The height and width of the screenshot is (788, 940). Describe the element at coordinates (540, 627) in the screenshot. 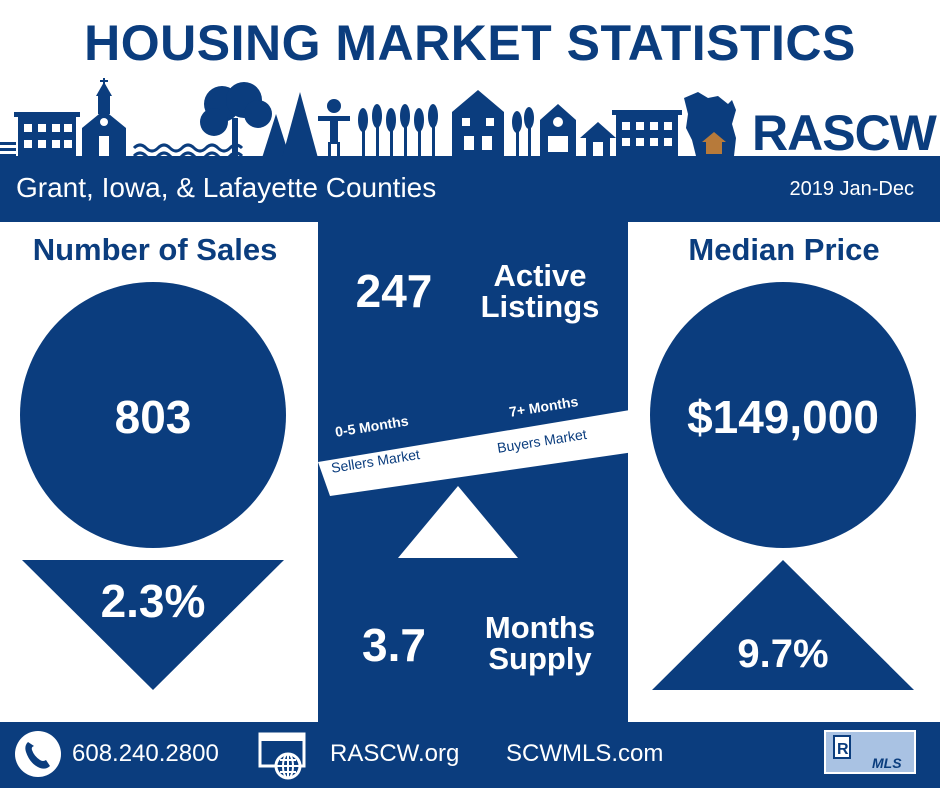

I see `supply-label-line1: Months` at that location.